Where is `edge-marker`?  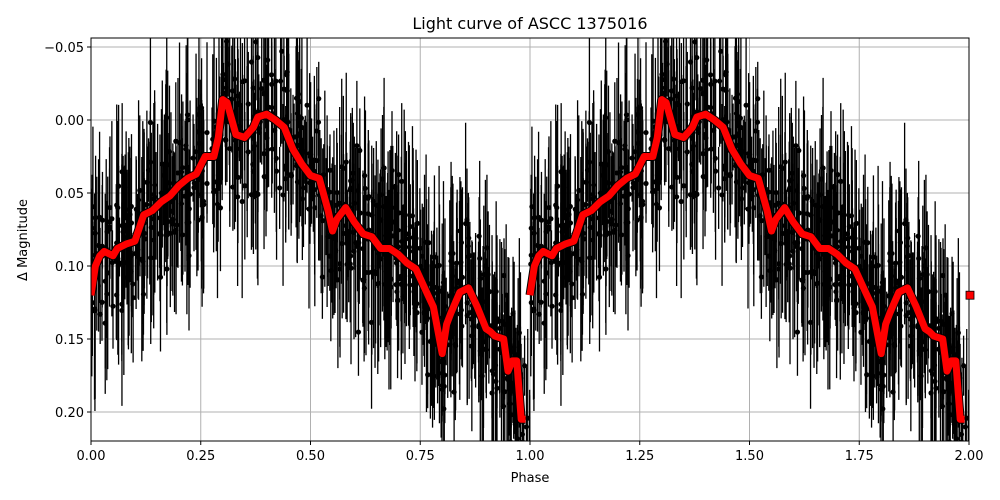
edge-marker is located at coordinates (970, 295).